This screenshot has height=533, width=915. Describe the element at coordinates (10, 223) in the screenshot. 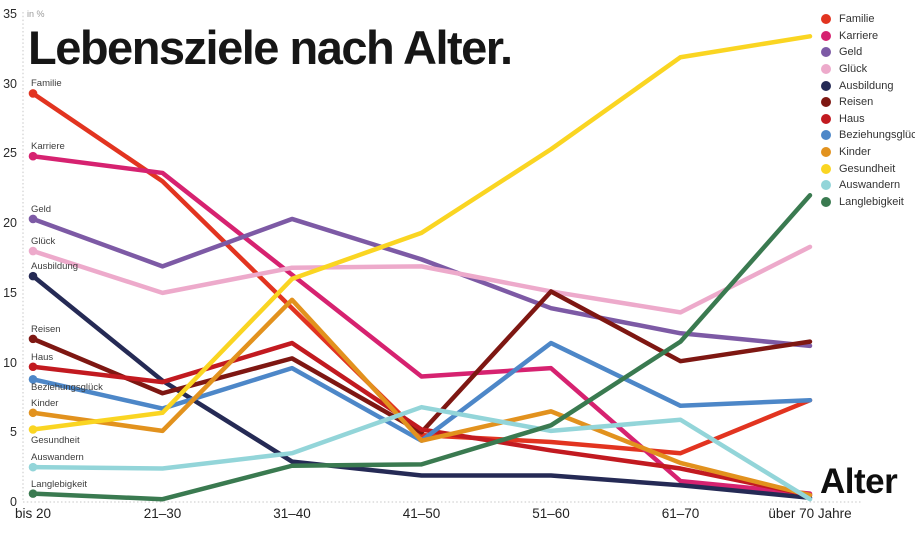

I see `y-tick-label: 20` at that location.